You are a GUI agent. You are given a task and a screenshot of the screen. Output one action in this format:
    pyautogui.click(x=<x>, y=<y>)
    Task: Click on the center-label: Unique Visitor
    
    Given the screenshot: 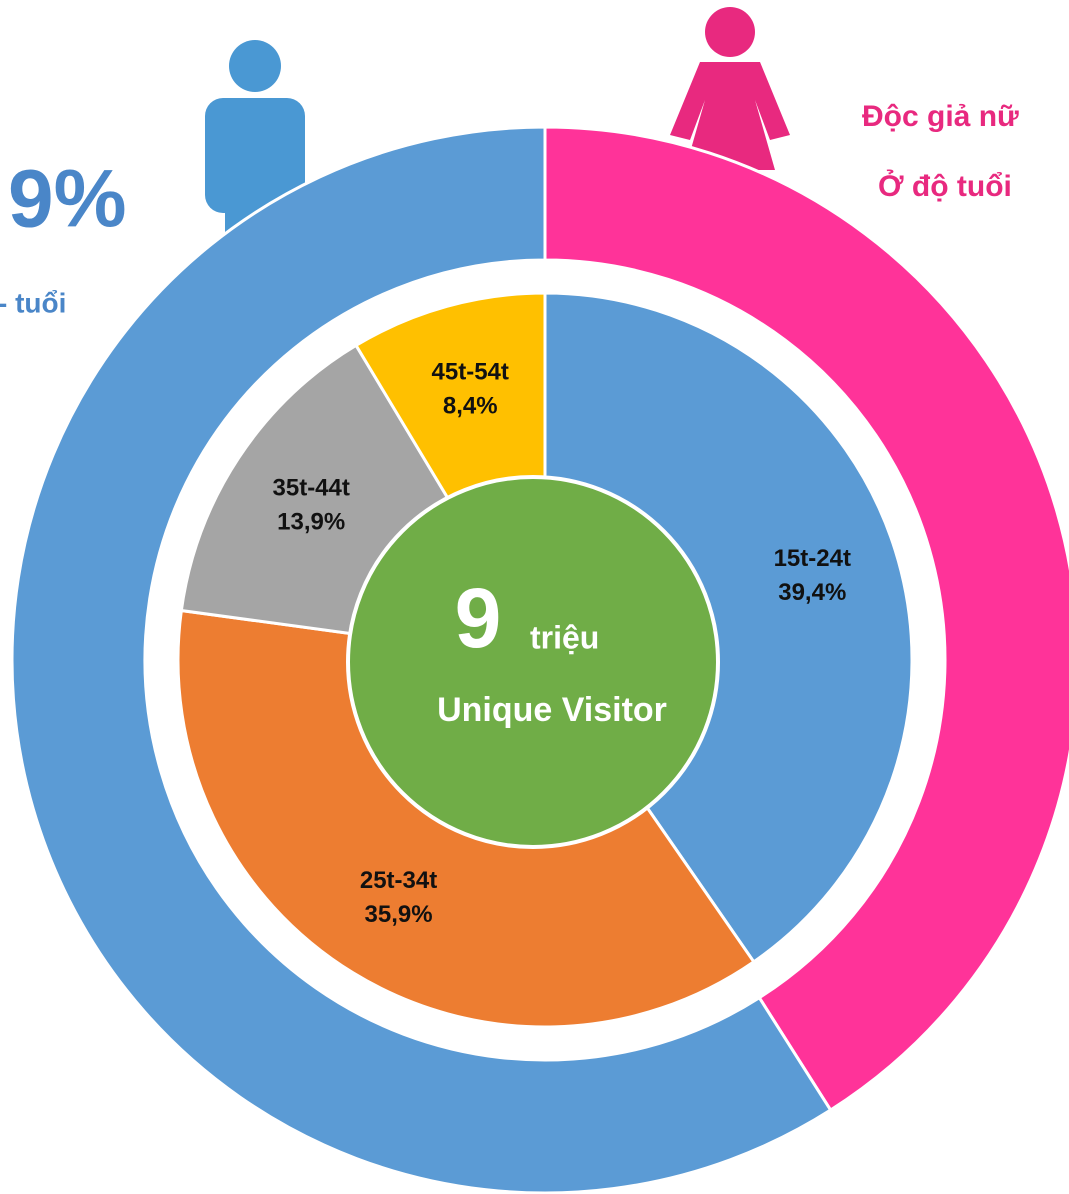 What is the action you would take?
    pyautogui.click(x=552, y=710)
    